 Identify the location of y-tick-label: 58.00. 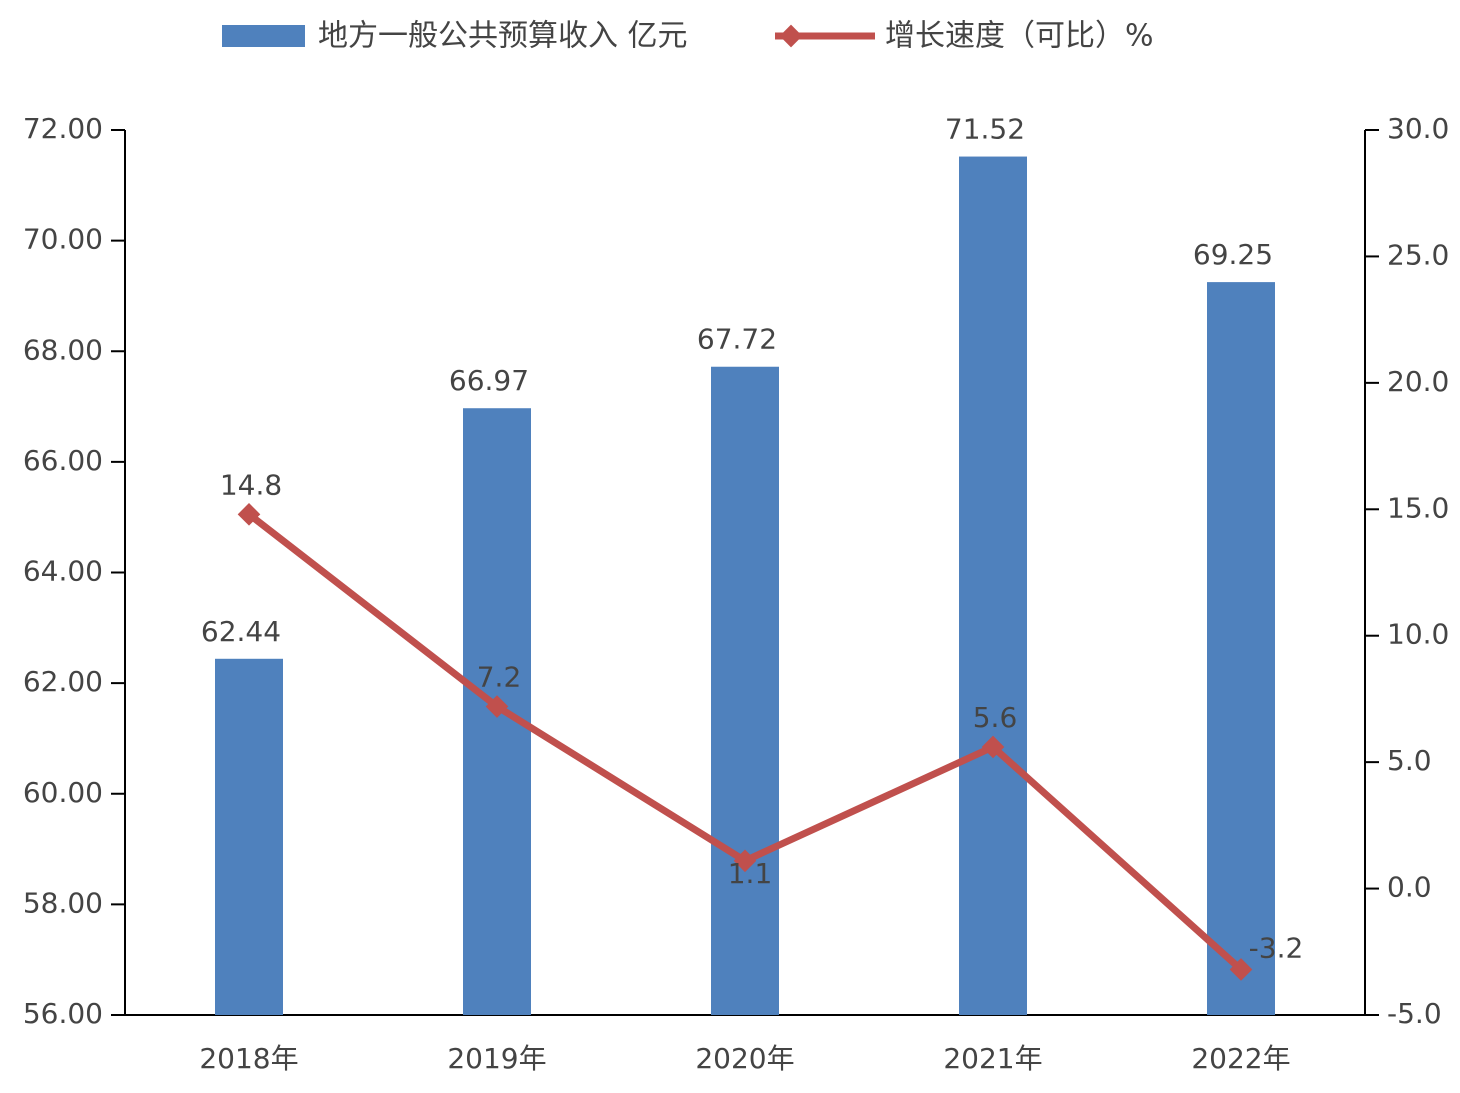
(63, 902).